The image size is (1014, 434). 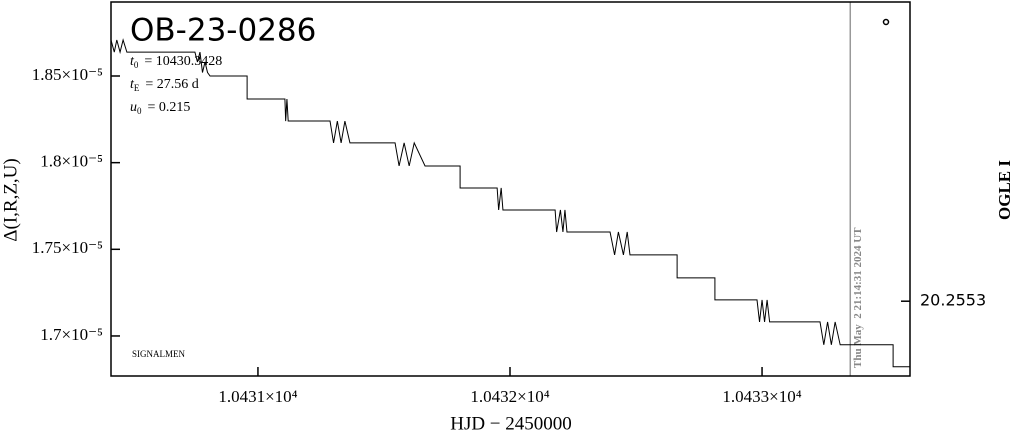 What do you see at coordinates (953, 300) in the screenshot?
I see `y2-tick-label: 20.2553` at bounding box center [953, 300].